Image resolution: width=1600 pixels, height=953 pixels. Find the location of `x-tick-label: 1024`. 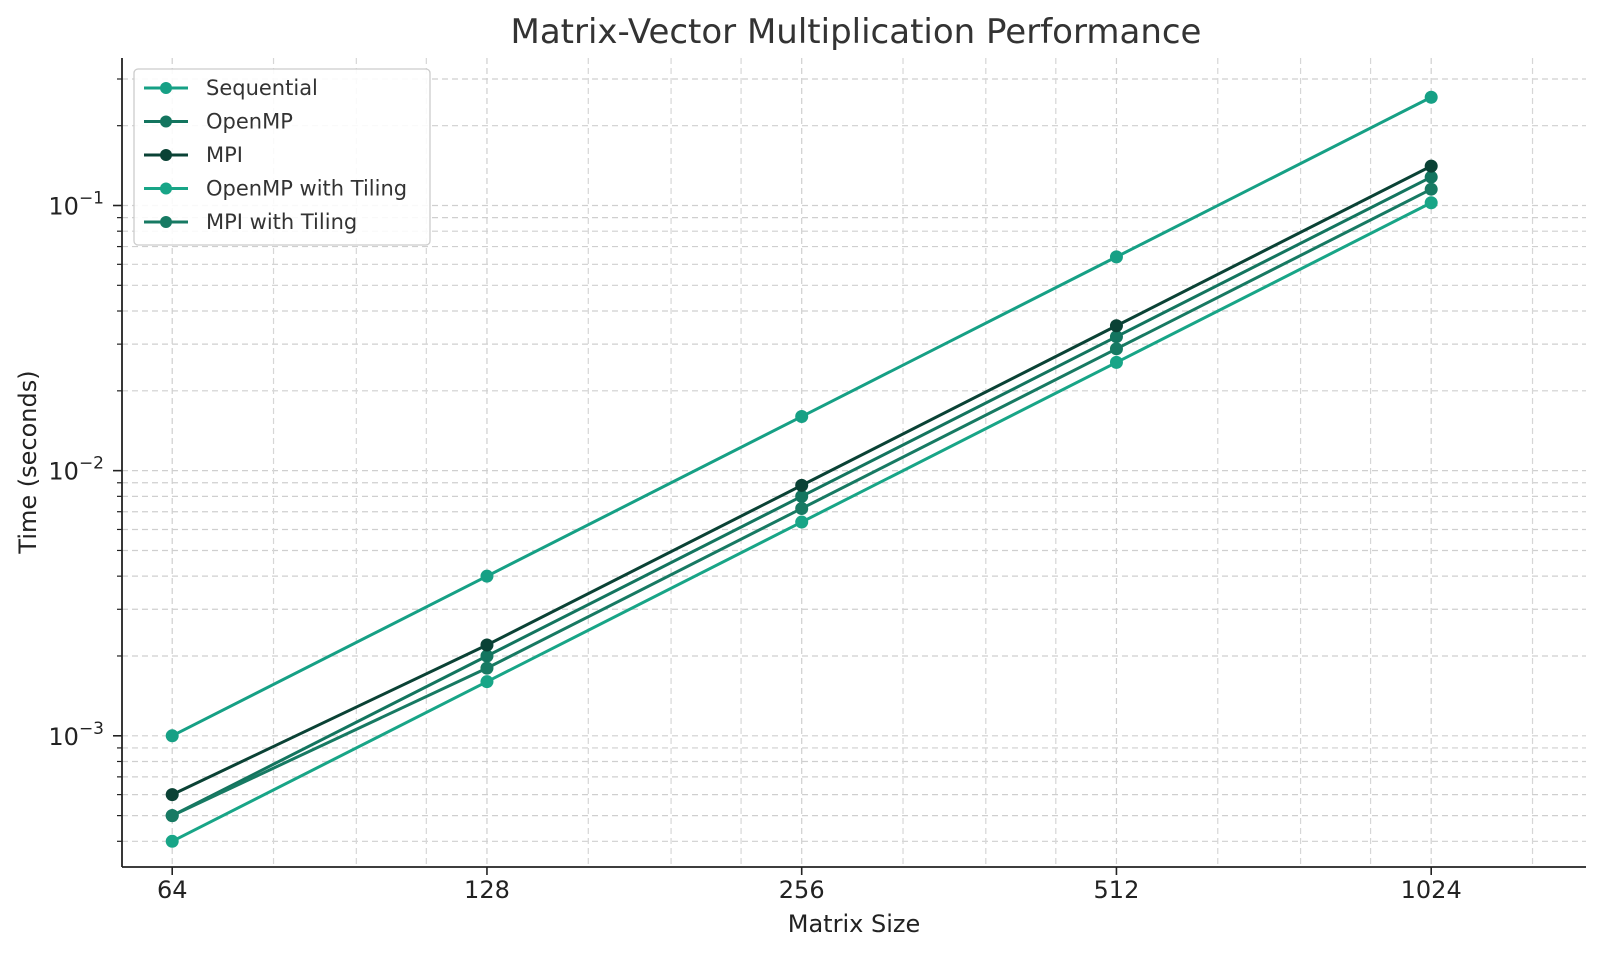

x-tick-label: 1024 is located at coordinates (1431, 890).